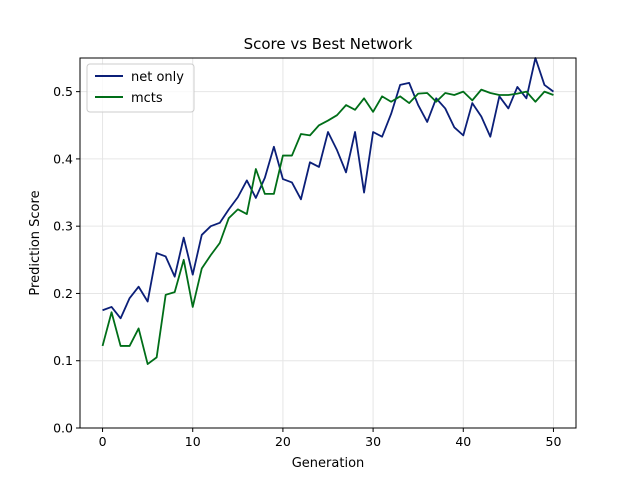 Image resolution: width=640 pixels, height=480 pixels. What do you see at coordinates (35, 242) in the screenshot?
I see `y-axis-label: Prediction Score` at bounding box center [35, 242].